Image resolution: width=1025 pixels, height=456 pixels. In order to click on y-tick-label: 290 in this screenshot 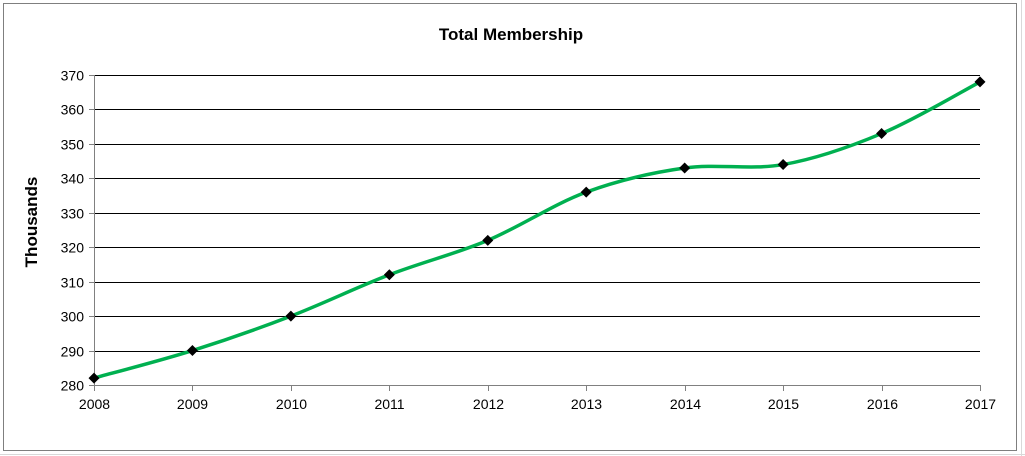, I will do `click(73, 352)`.